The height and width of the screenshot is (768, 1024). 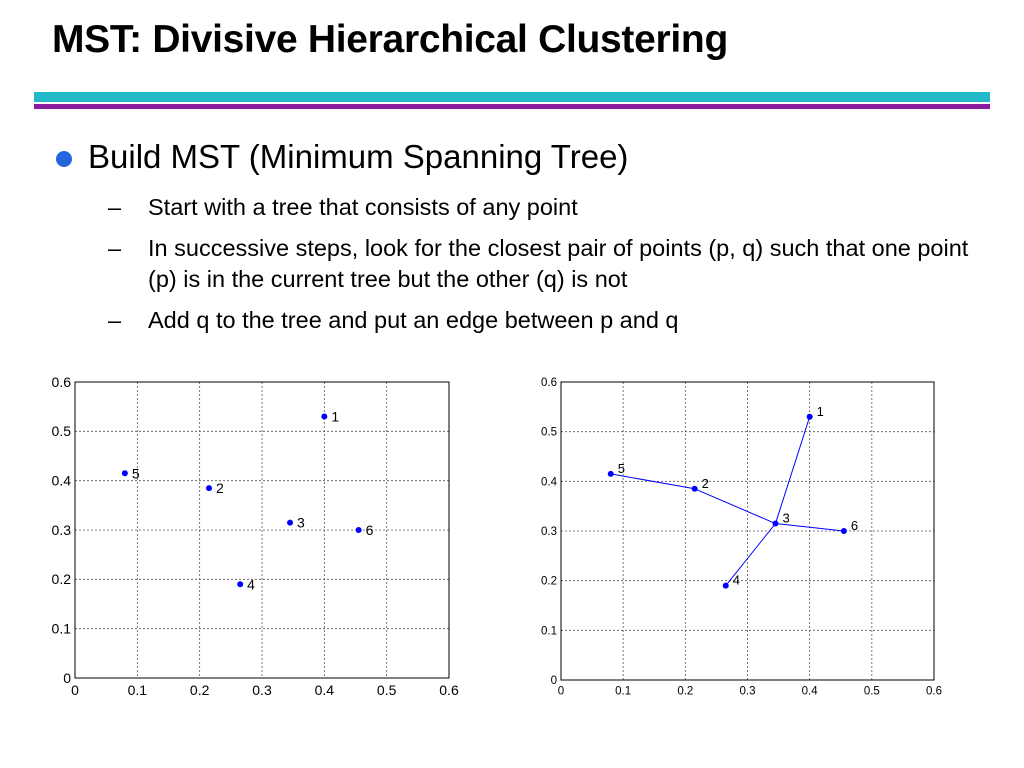 What do you see at coordinates (512, 106) in the screenshot?
I see `title-rule-purple` at bounding box center [512, 106].